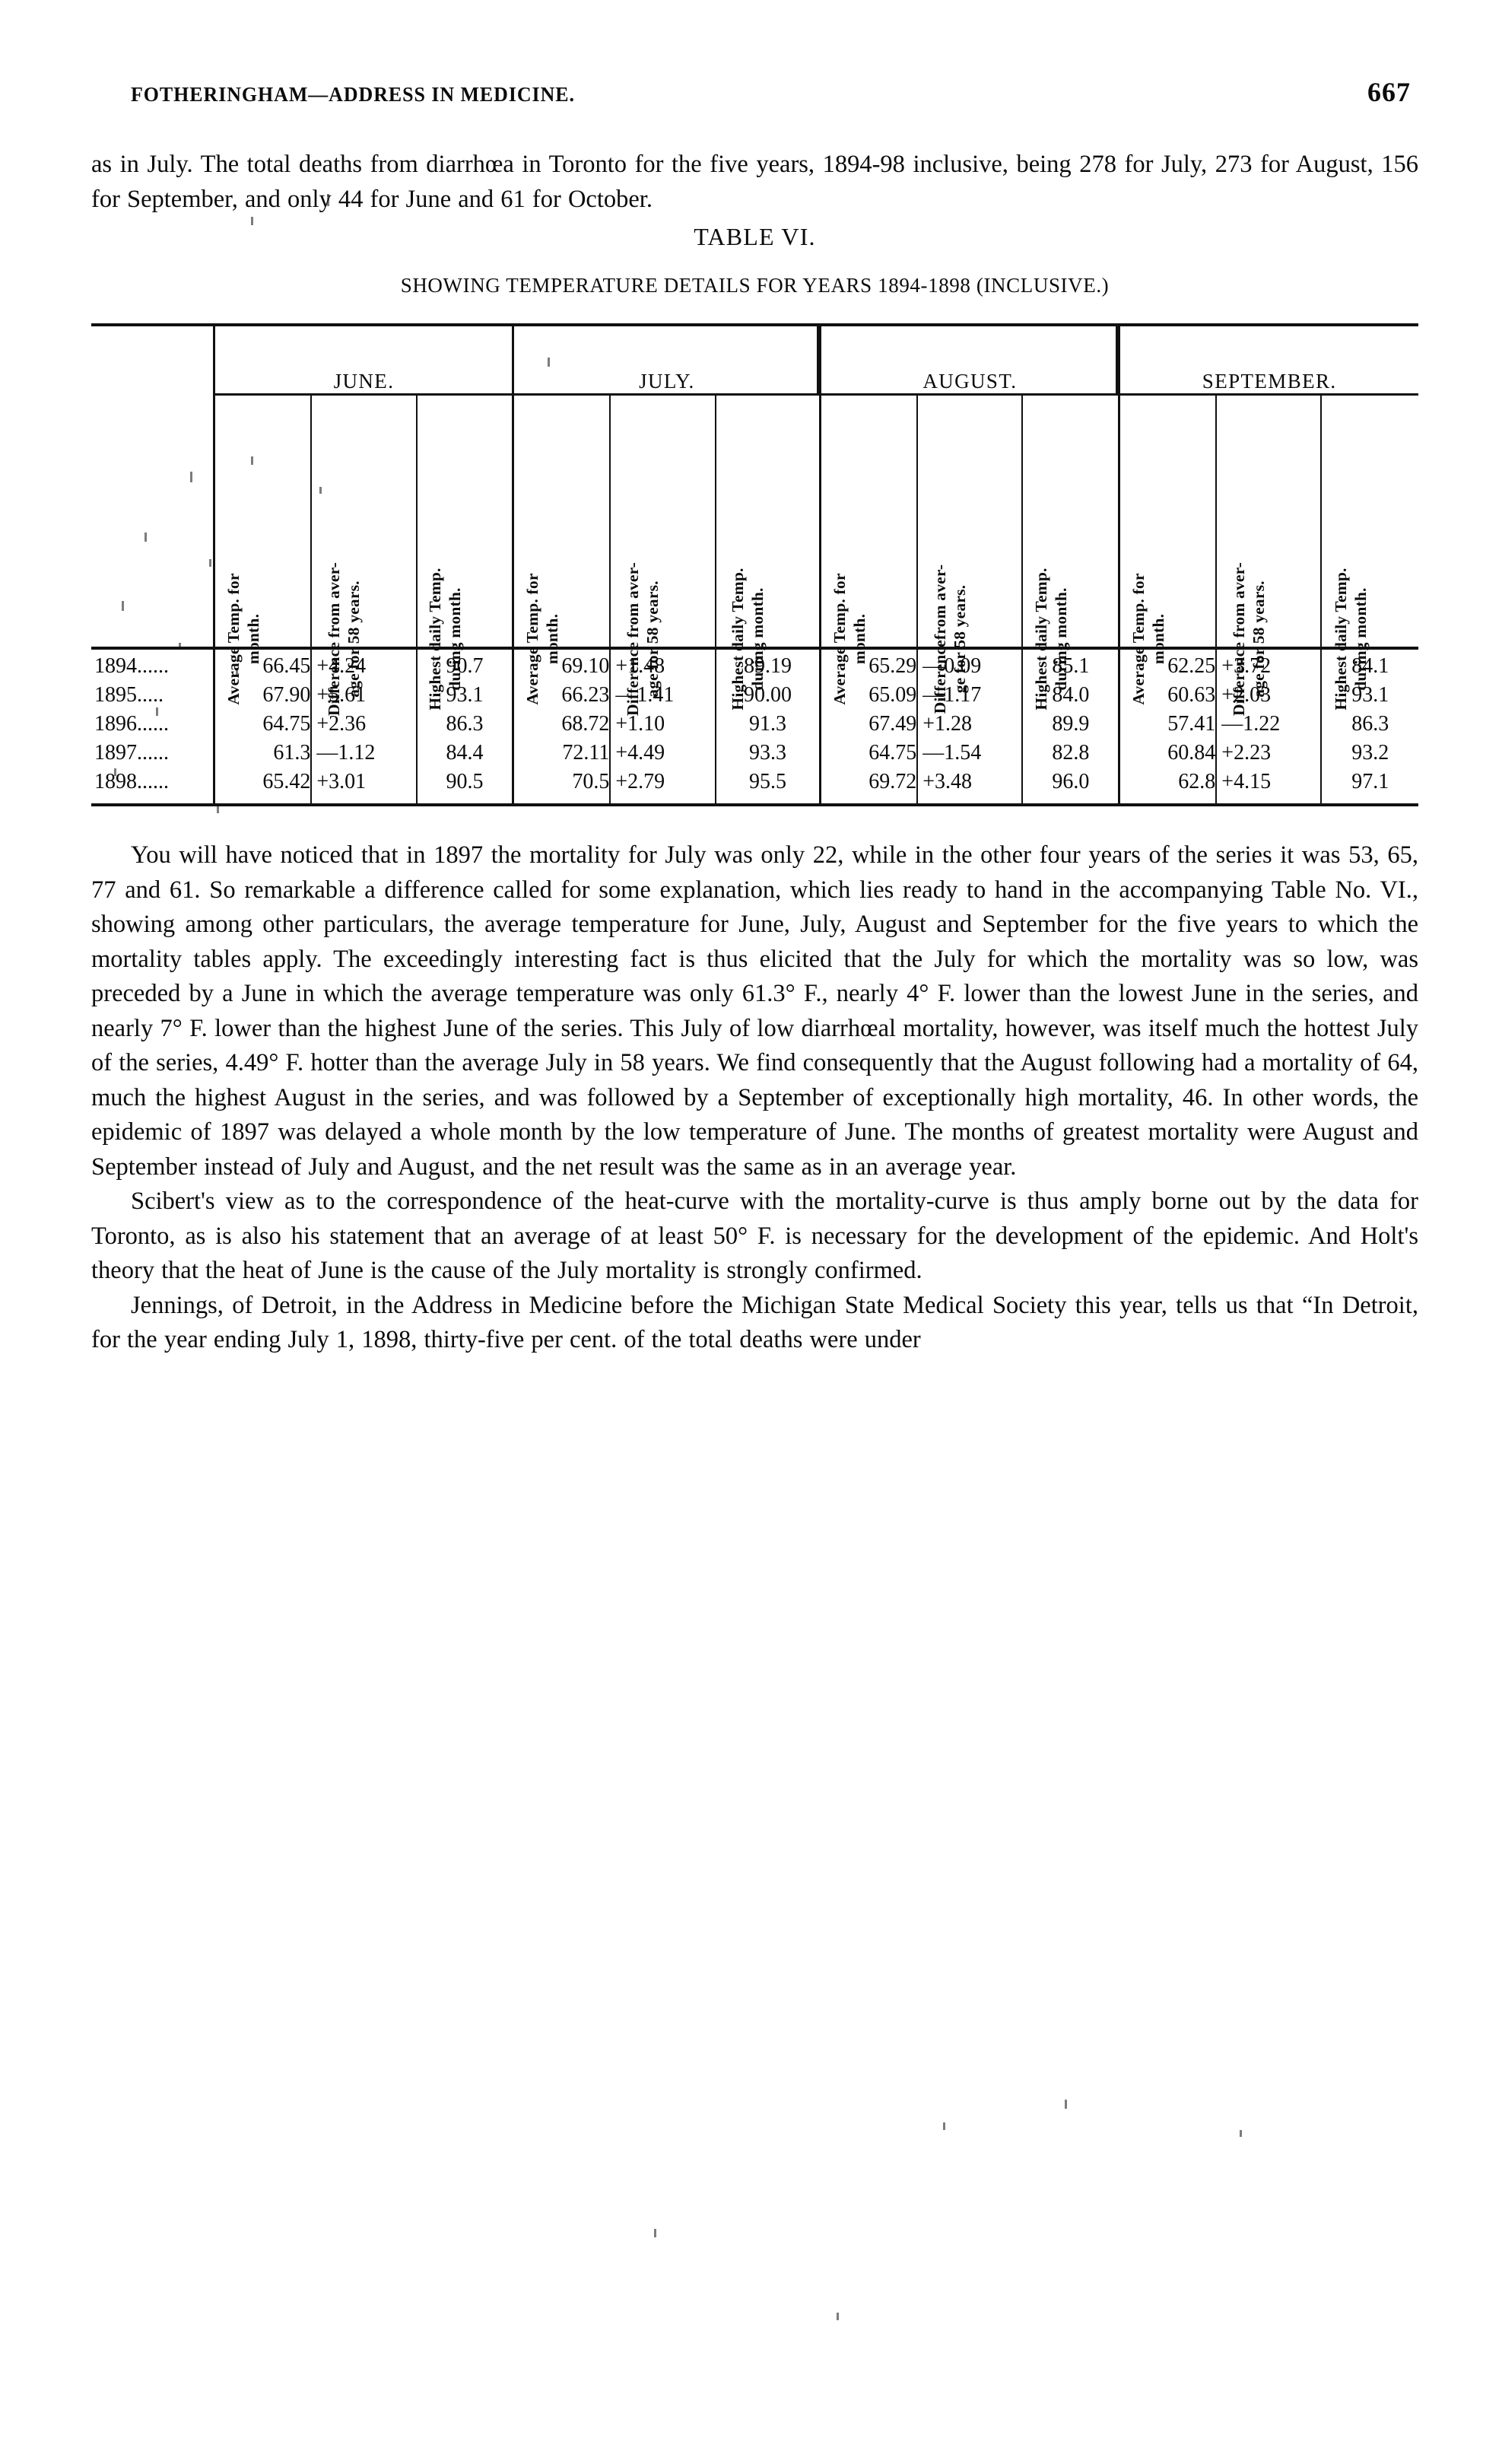  What do you see at coordinates (663, 693) in the screenshot?
I see `cell-july-difference: —1.41` at bounding box center [663, 693].